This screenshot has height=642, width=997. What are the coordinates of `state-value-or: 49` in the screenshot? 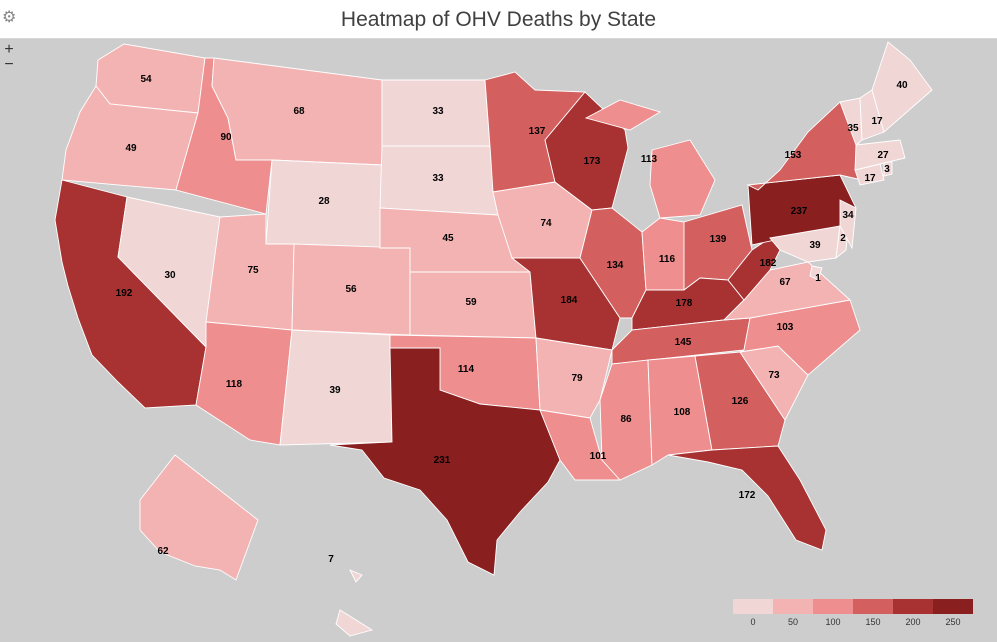 It's located at (131, 148).